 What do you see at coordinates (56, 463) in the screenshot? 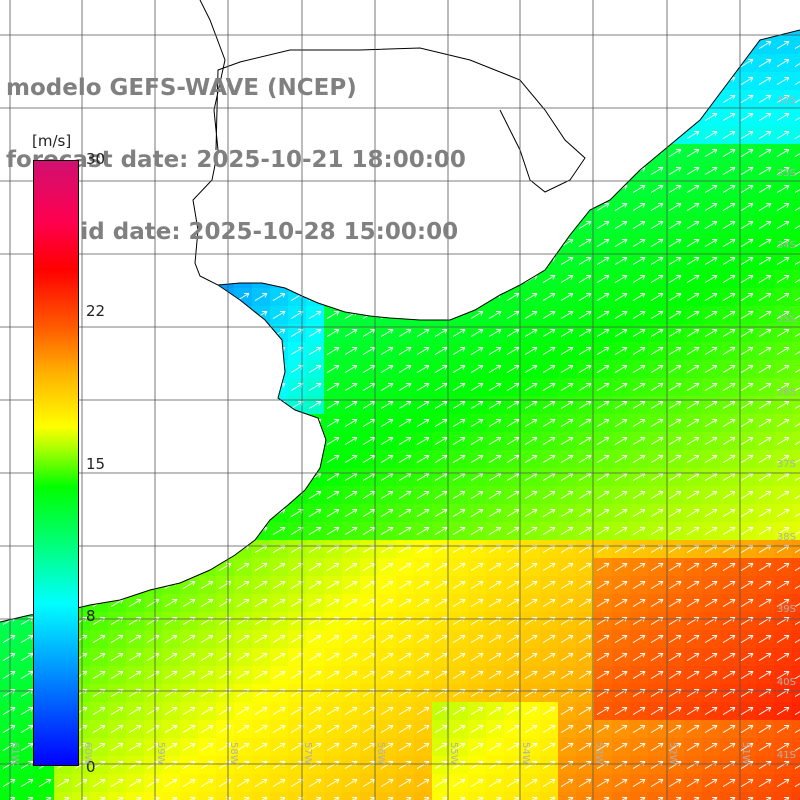
I see `colorbar` at bounding box center [56, 463].